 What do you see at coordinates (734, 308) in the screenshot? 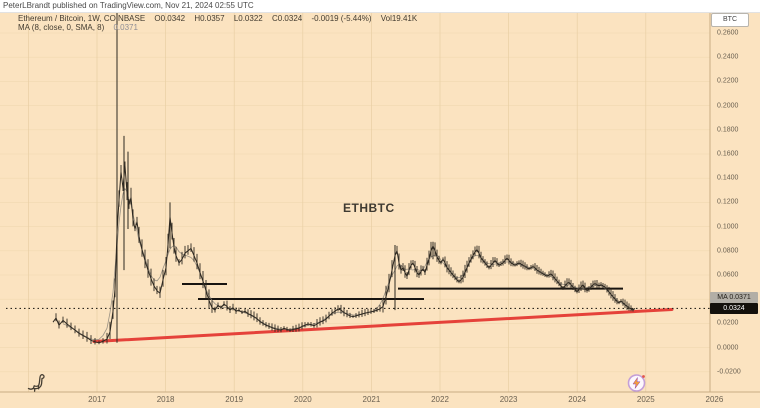
I see `last-price-badge: 0.0324` at bounding box center [734, 308].